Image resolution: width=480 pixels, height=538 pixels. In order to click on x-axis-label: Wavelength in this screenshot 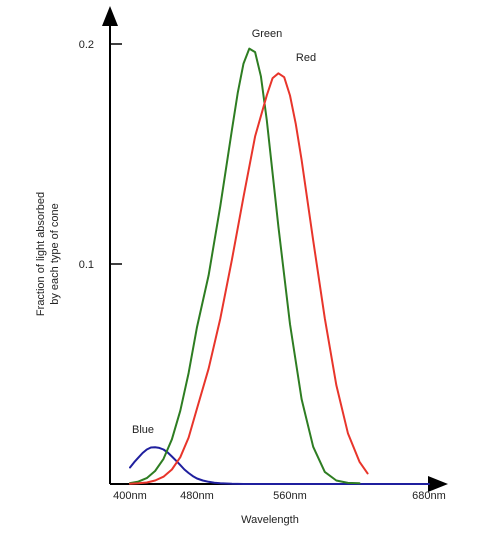, I will do `click(270, 520)`.